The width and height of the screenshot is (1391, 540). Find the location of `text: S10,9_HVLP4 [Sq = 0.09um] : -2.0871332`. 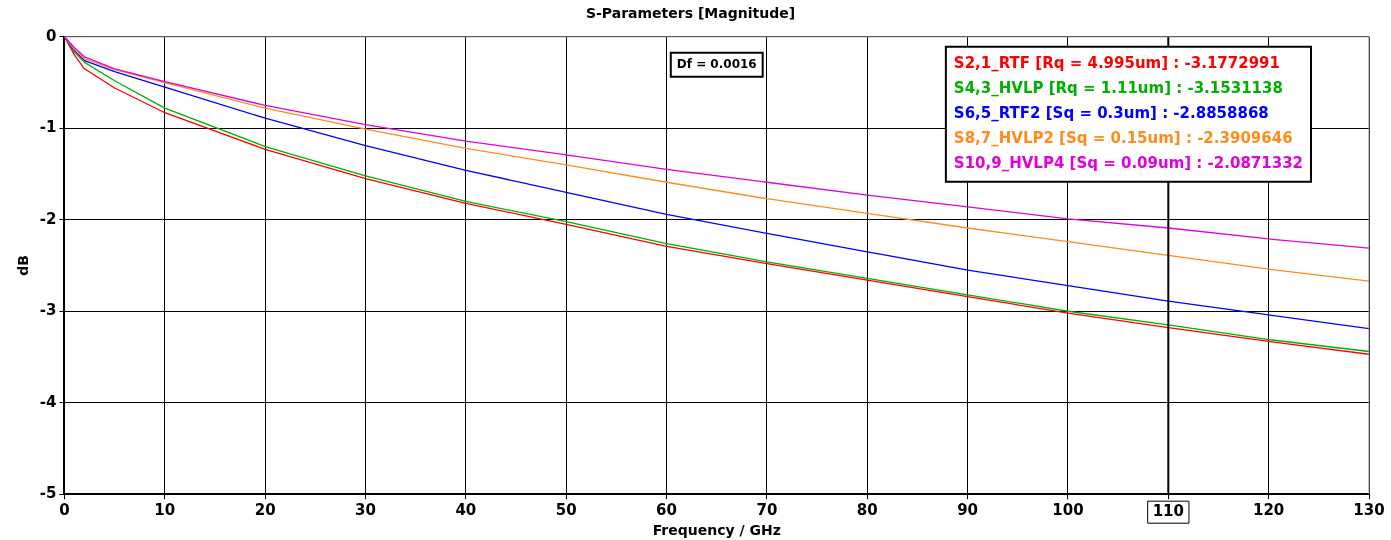

text: S10,9_HVLP4 [Sq = 0.09um] : -2.0871332 is located at coordinates (1128, 163).